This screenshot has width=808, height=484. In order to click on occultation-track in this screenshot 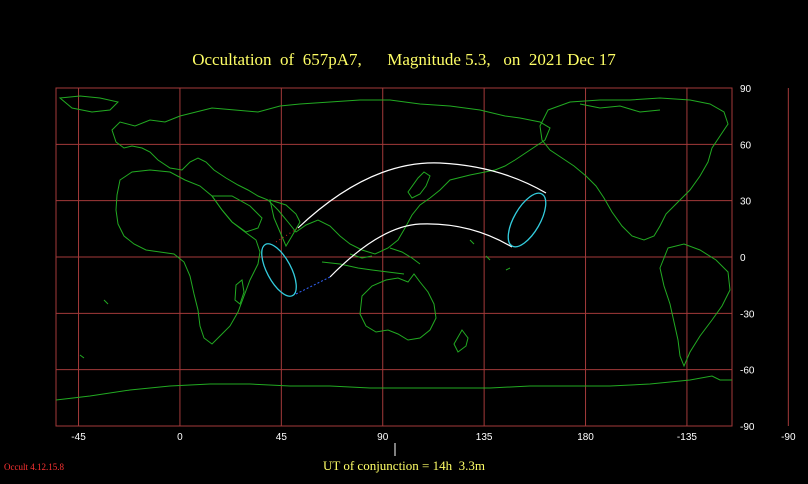, I will do `click(404, 229)`.